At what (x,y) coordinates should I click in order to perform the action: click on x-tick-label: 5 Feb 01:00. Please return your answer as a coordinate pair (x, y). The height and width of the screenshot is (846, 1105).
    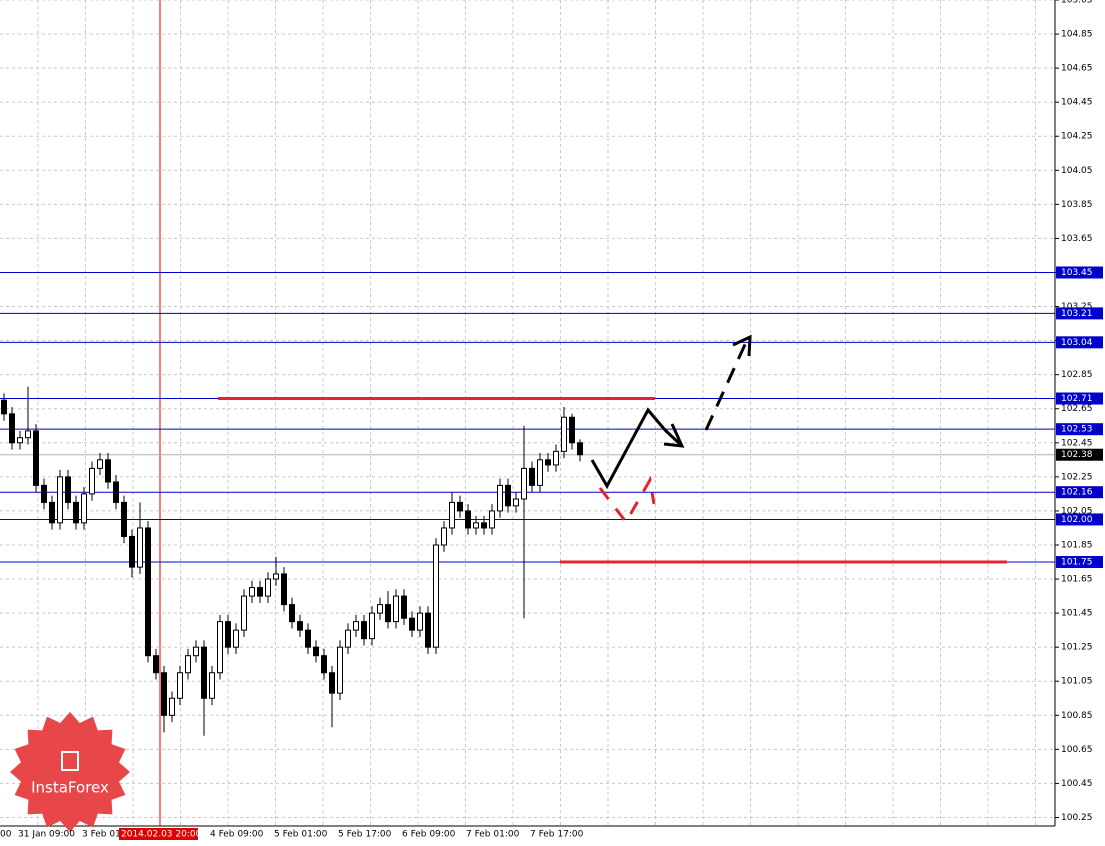
    Looking at the image, I should click on (301, 835).